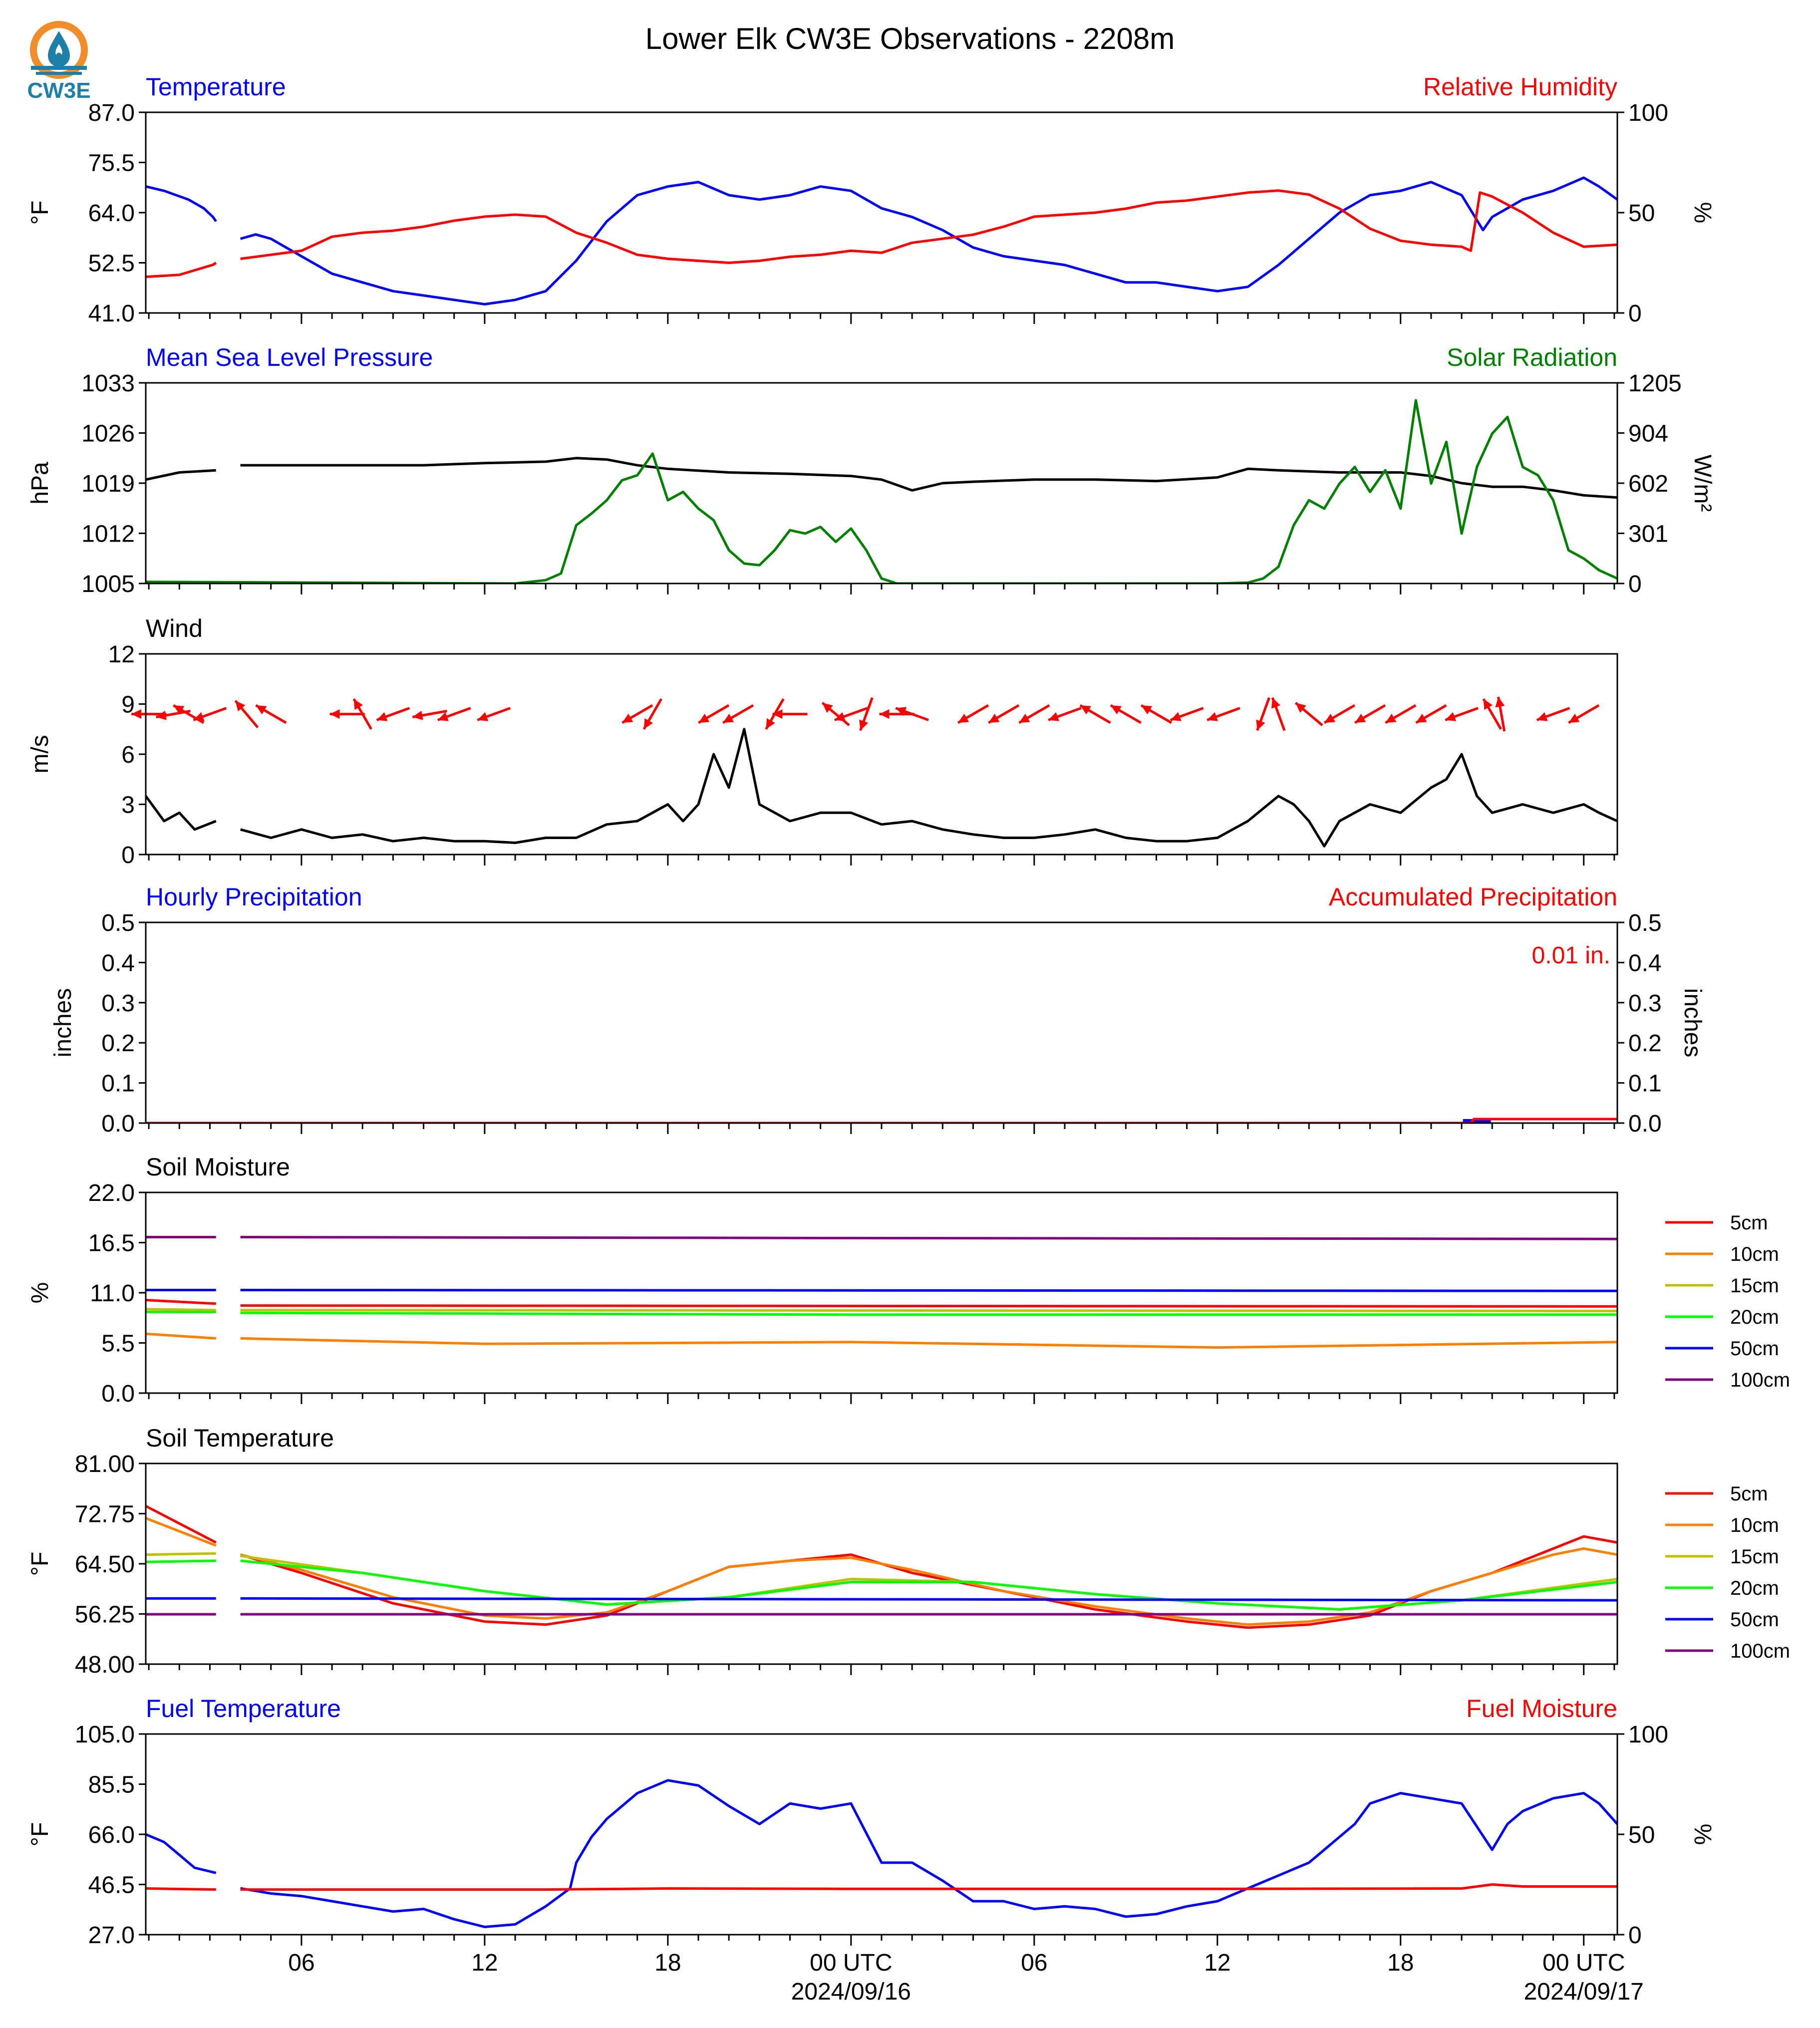 The width and height of the screenshot is (1820, 2028). What do you see at coordinates (881, 1292) in the screenshot?
I see `panel-4-series` at bounding box center [881, 1292].